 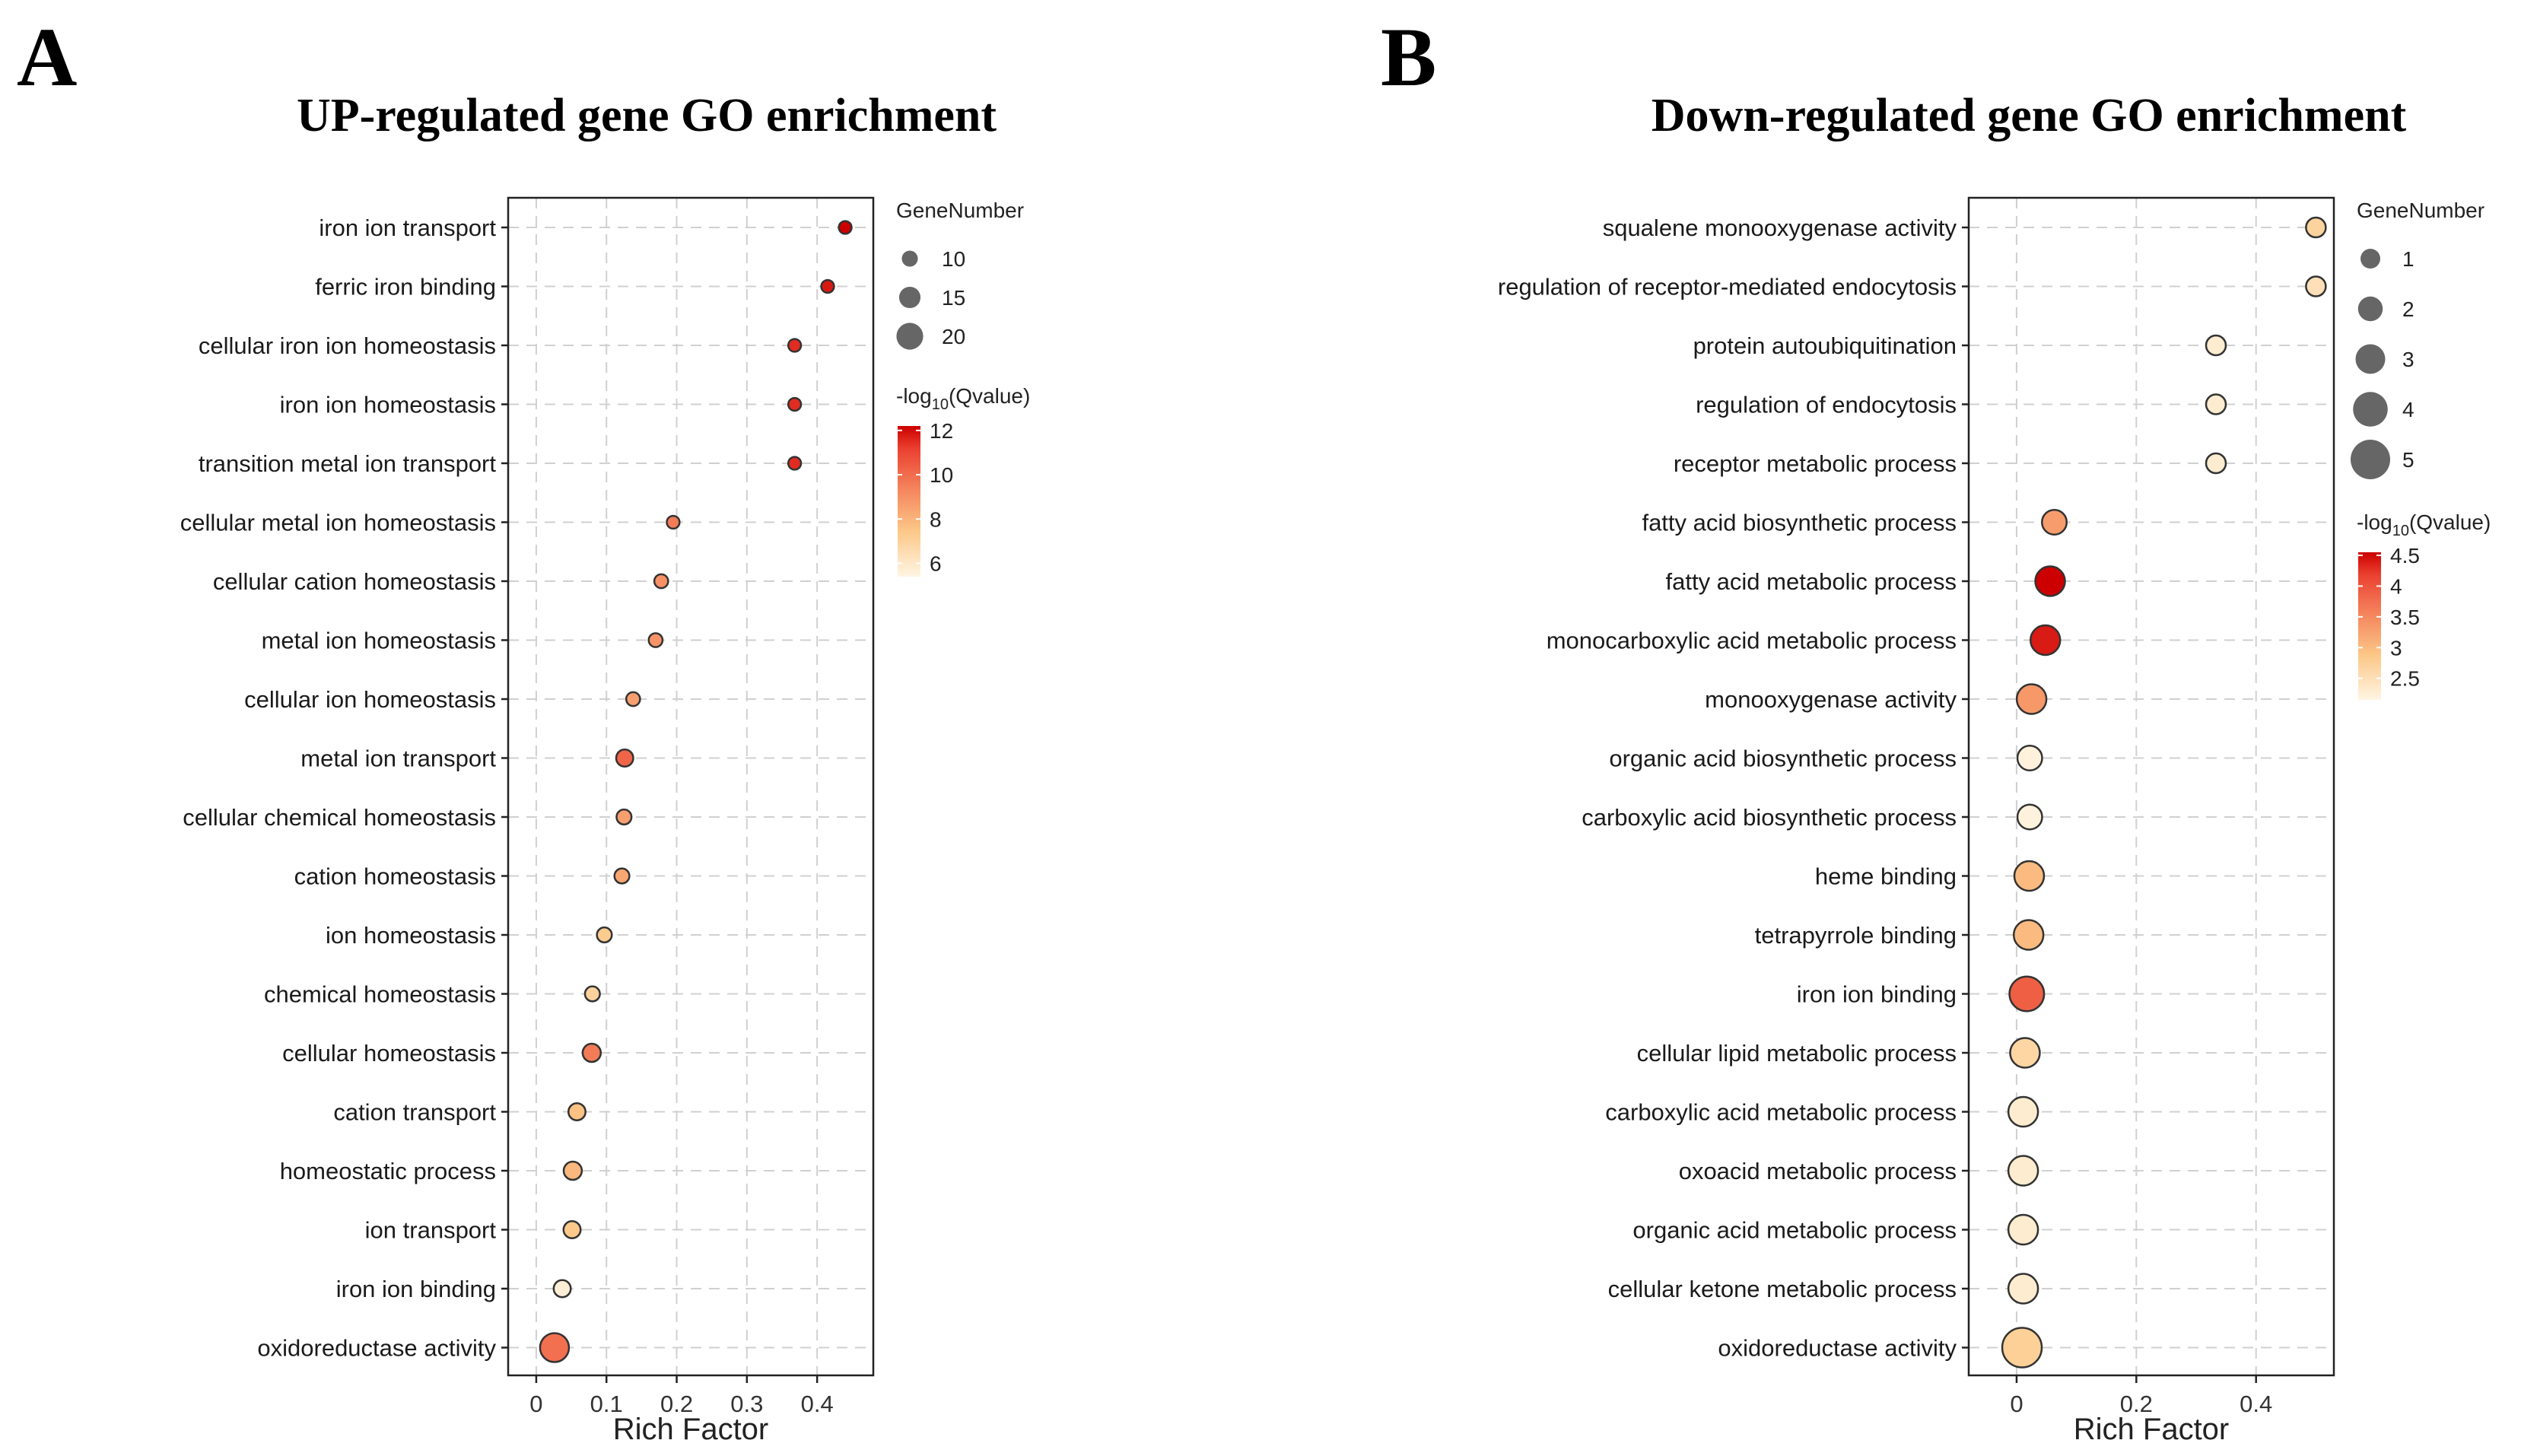 I want to click on colorbar-tick-label: 8, so click(x=936, y=519).